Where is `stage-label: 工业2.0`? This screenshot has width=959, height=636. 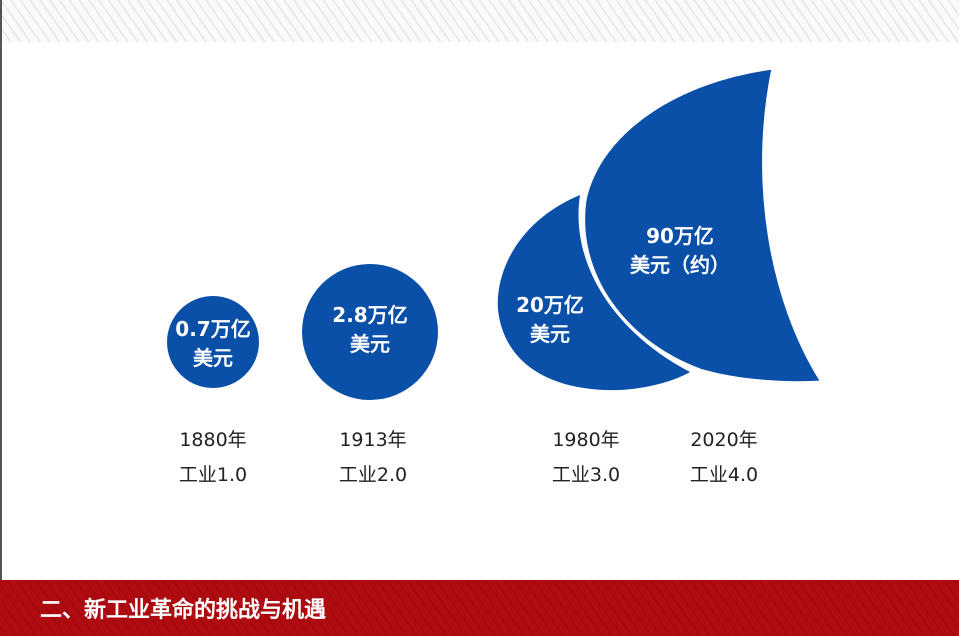 stage-label: 工业2.0 is located at coordinates (373, 475).